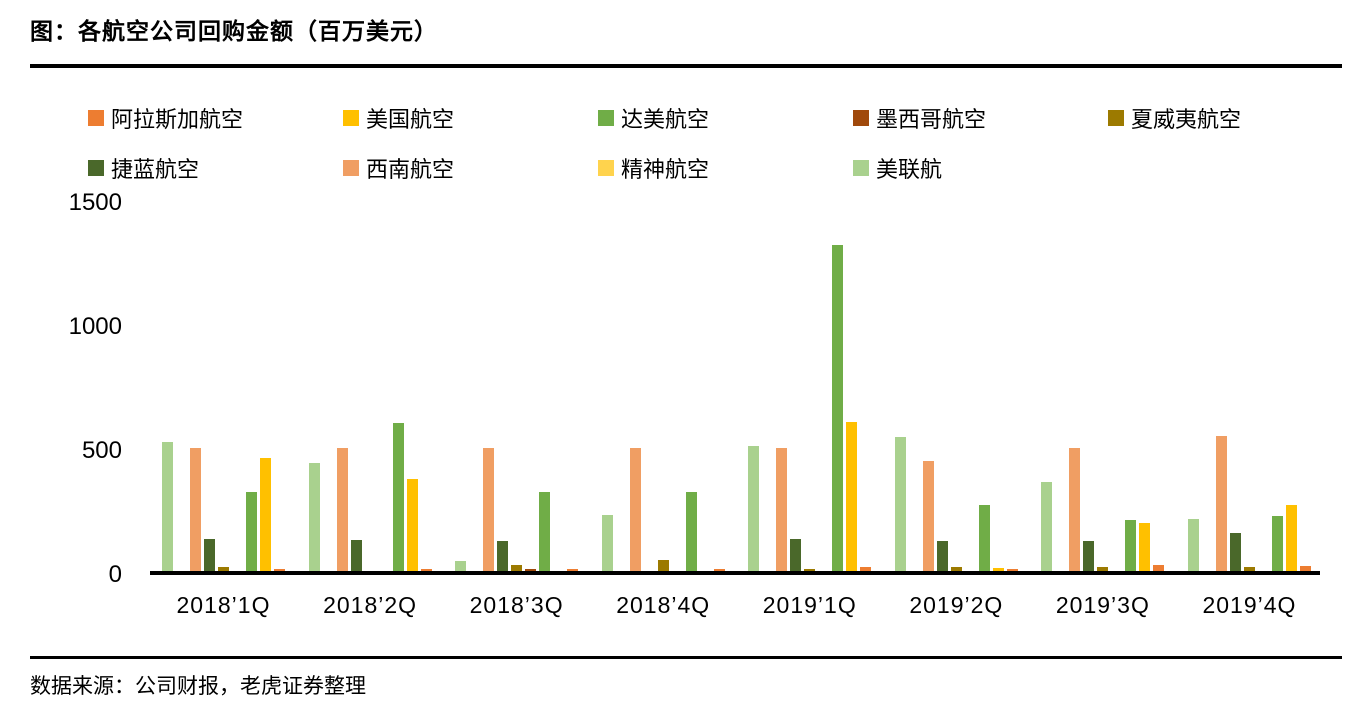  I want to click on x-axis-tick-label: 2019’4Q, so click(1249, 605).